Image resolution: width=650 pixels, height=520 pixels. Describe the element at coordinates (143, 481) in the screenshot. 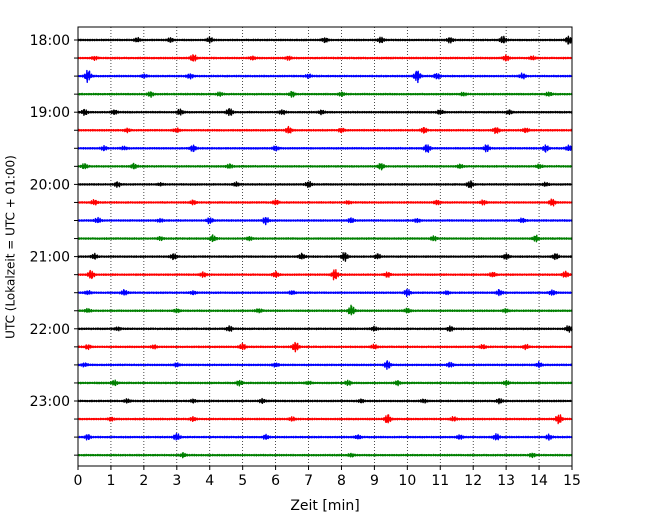

I see `x-tick-label: 2` at that location.